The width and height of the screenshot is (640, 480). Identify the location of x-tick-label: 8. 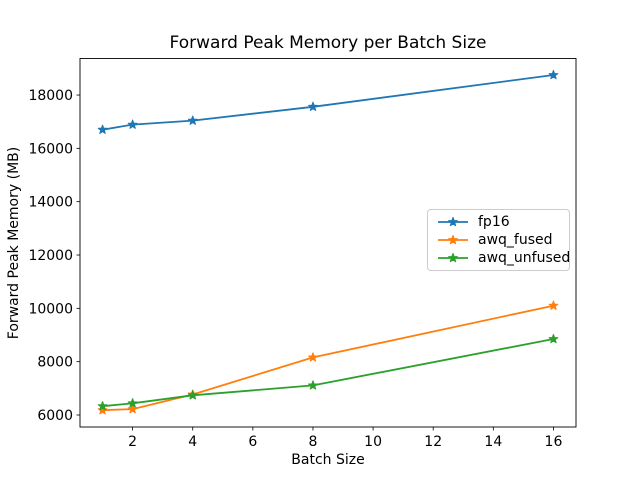
(313, 442).